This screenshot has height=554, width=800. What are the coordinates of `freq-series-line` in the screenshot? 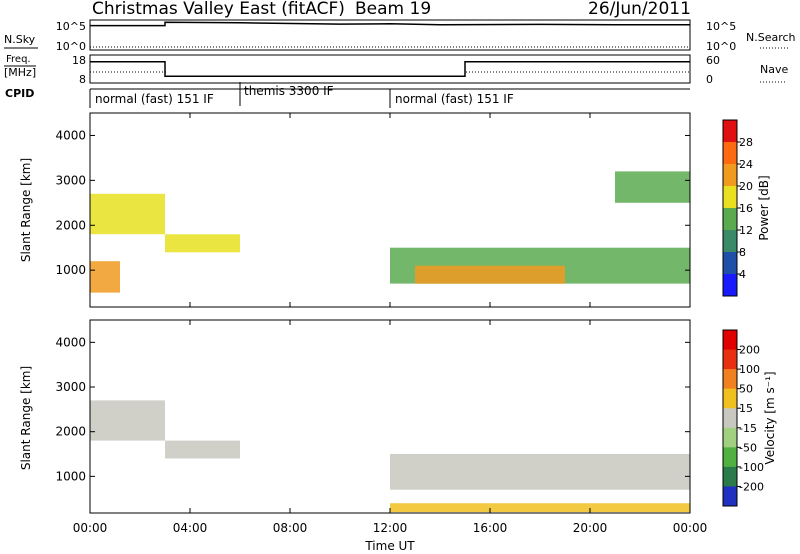 It's located at (390, 69).